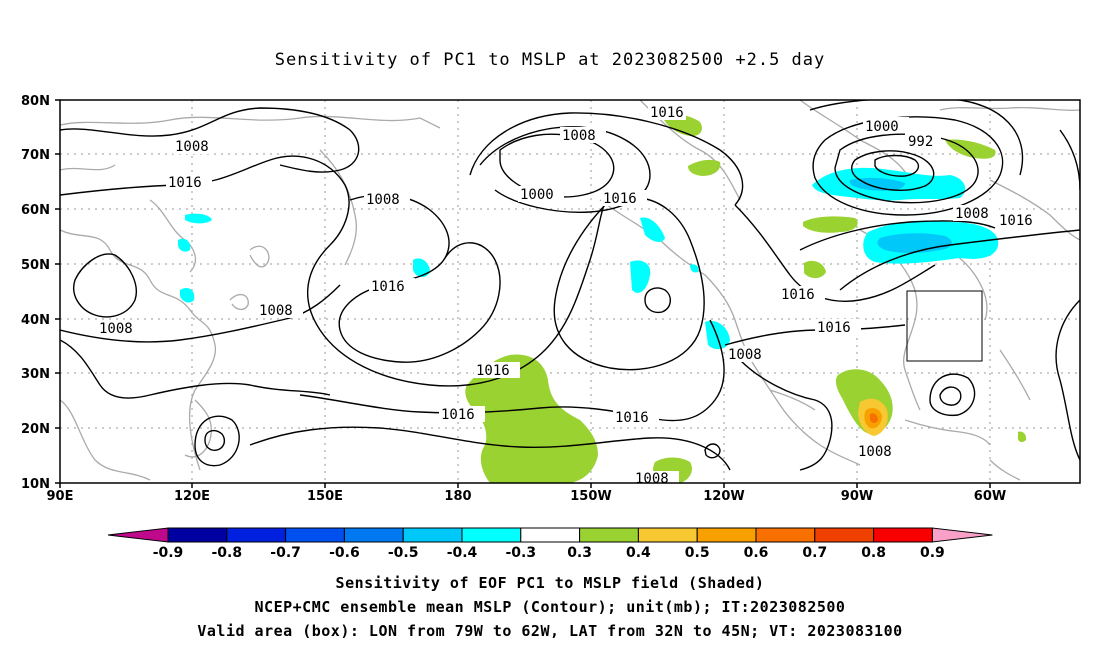 Image resolution: width=1100 pixels, height=650 pixels. Describe the element at coordinates (344, 553) in the screenshot. I see `colorbar-label: -0.6` at that location.